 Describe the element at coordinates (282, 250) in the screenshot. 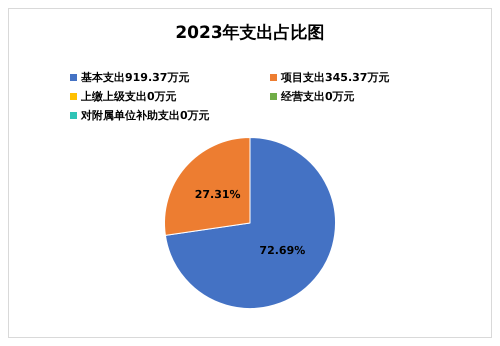

I see `data-label: 72.69%` at that location.